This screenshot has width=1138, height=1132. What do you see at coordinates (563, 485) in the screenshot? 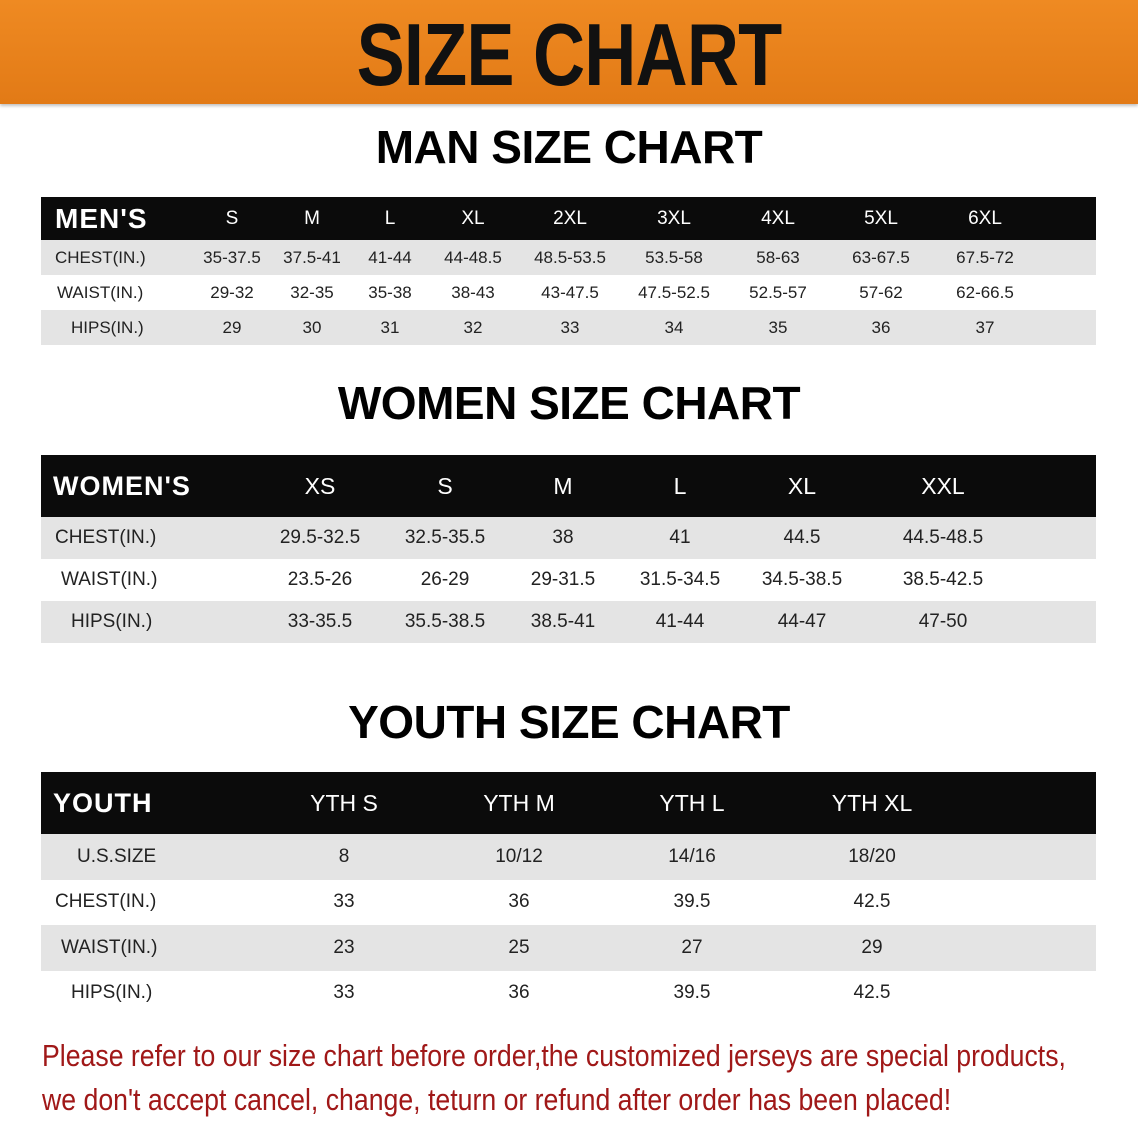
I see `women-size-header: M` at bounding box center [563, 485].